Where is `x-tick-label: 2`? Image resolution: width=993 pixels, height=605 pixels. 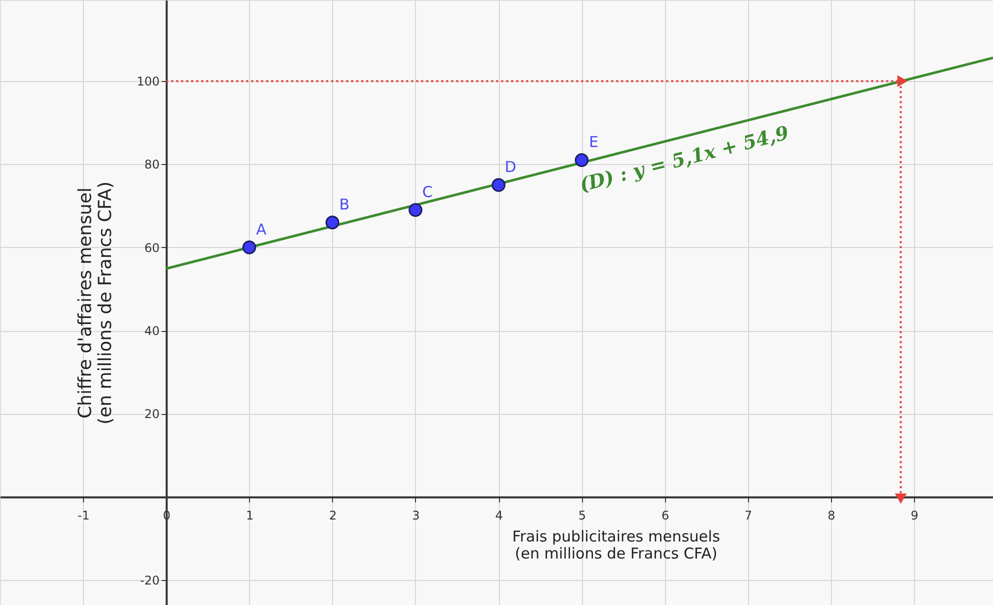
x-tick-label: 2 is located at coordinates (333, 515).